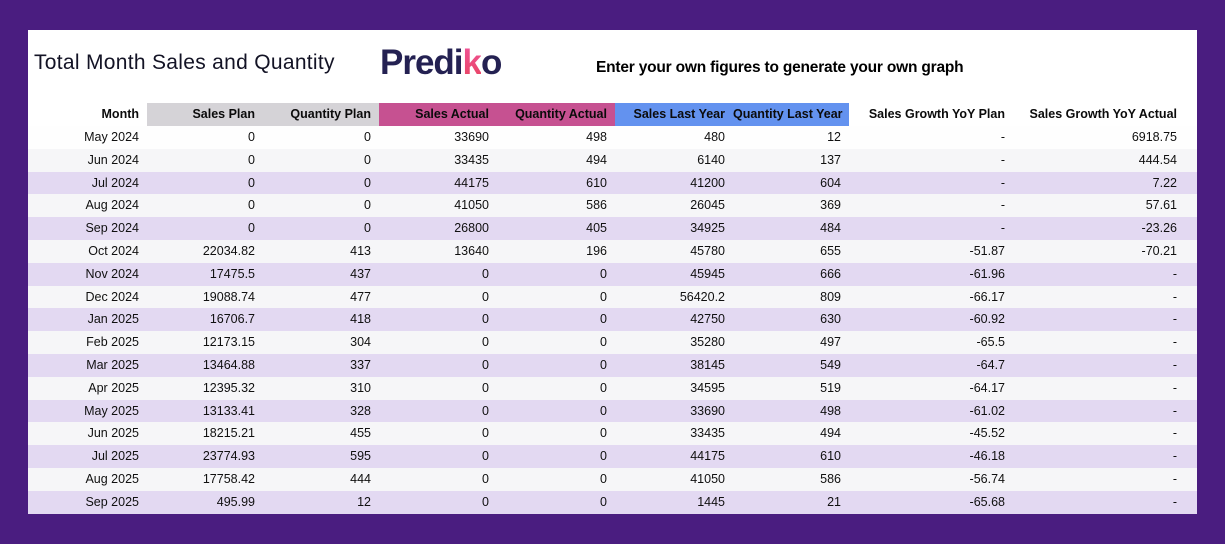 This screenshot has height=544, width=1225. I want to click on cell-month: Aug 2024, so click(87, 206).